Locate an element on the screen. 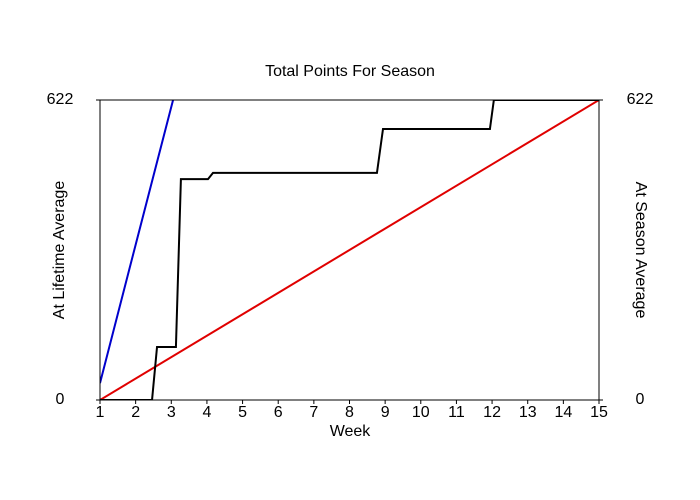 The width and height of the screenshot is (700, 500). y-tick-label: 0 is located at coordinates (60, 399).